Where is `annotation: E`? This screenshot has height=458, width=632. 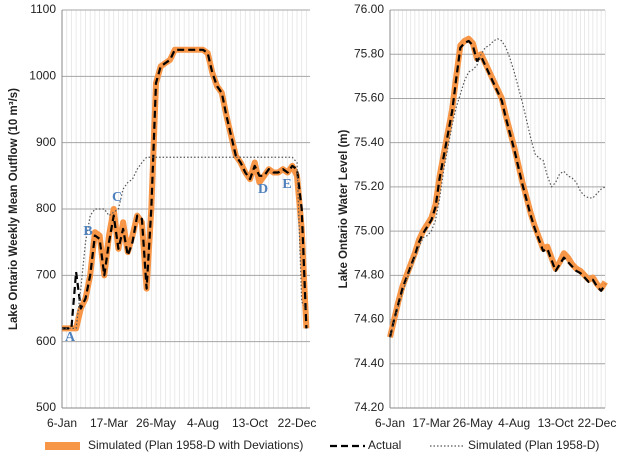 annotation: E is located at coordinates (286, 184).